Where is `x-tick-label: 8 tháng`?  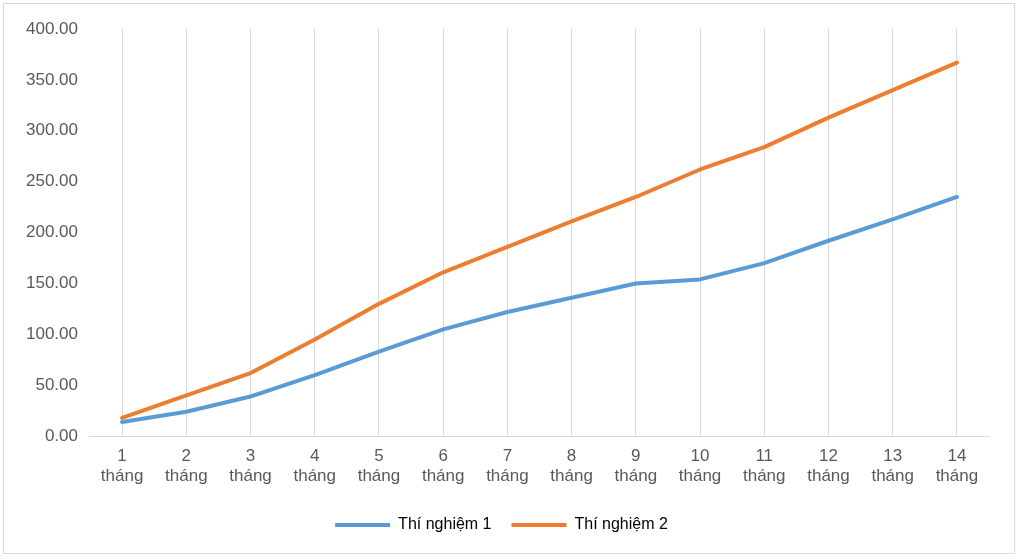 x-tick-label: 8 tháng is located at coordinates (571, 466).